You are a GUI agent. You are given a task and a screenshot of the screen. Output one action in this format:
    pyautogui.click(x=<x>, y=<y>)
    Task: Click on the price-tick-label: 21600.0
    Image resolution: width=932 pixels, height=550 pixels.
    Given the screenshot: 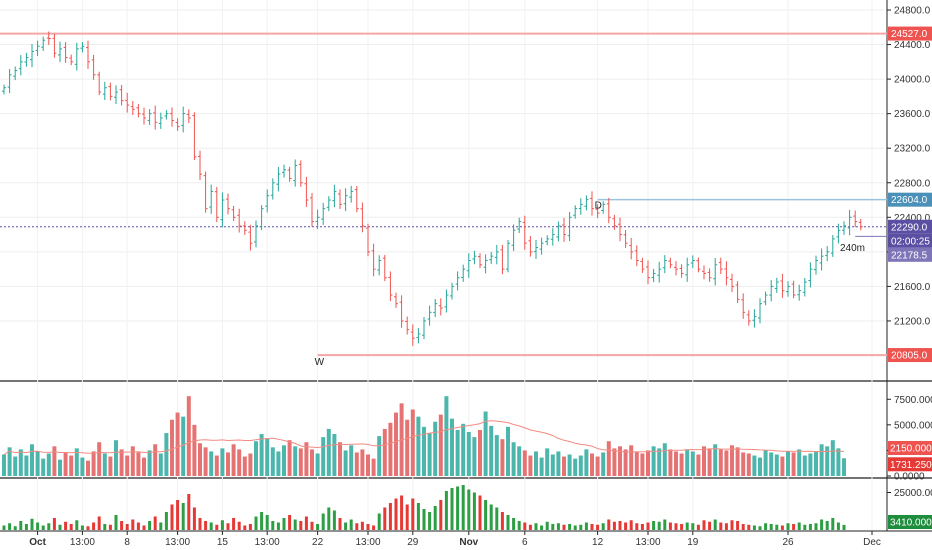 What is the action you would take?
    pyautogui.click(x=912, y=287)
    